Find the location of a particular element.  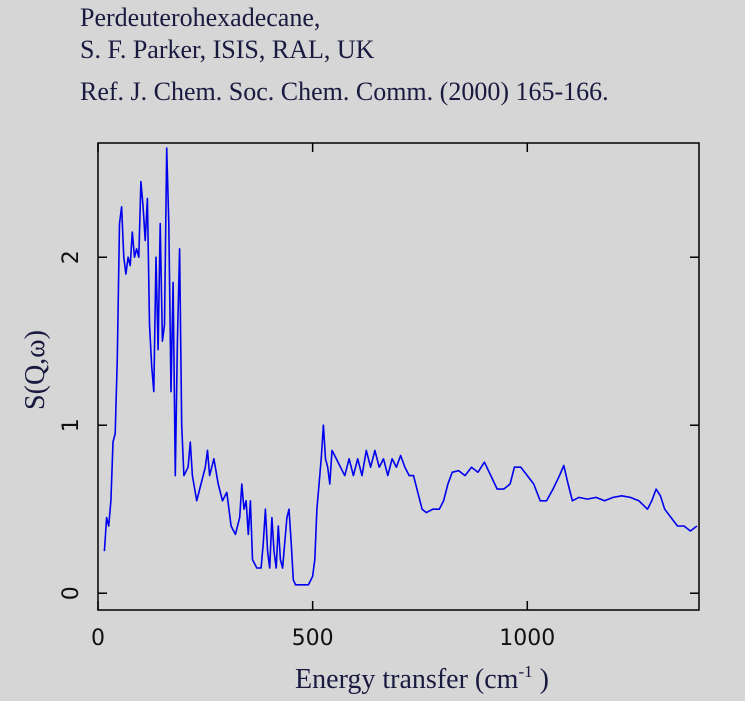

y-tick-label: 2 is located at coordinates (71, 257).